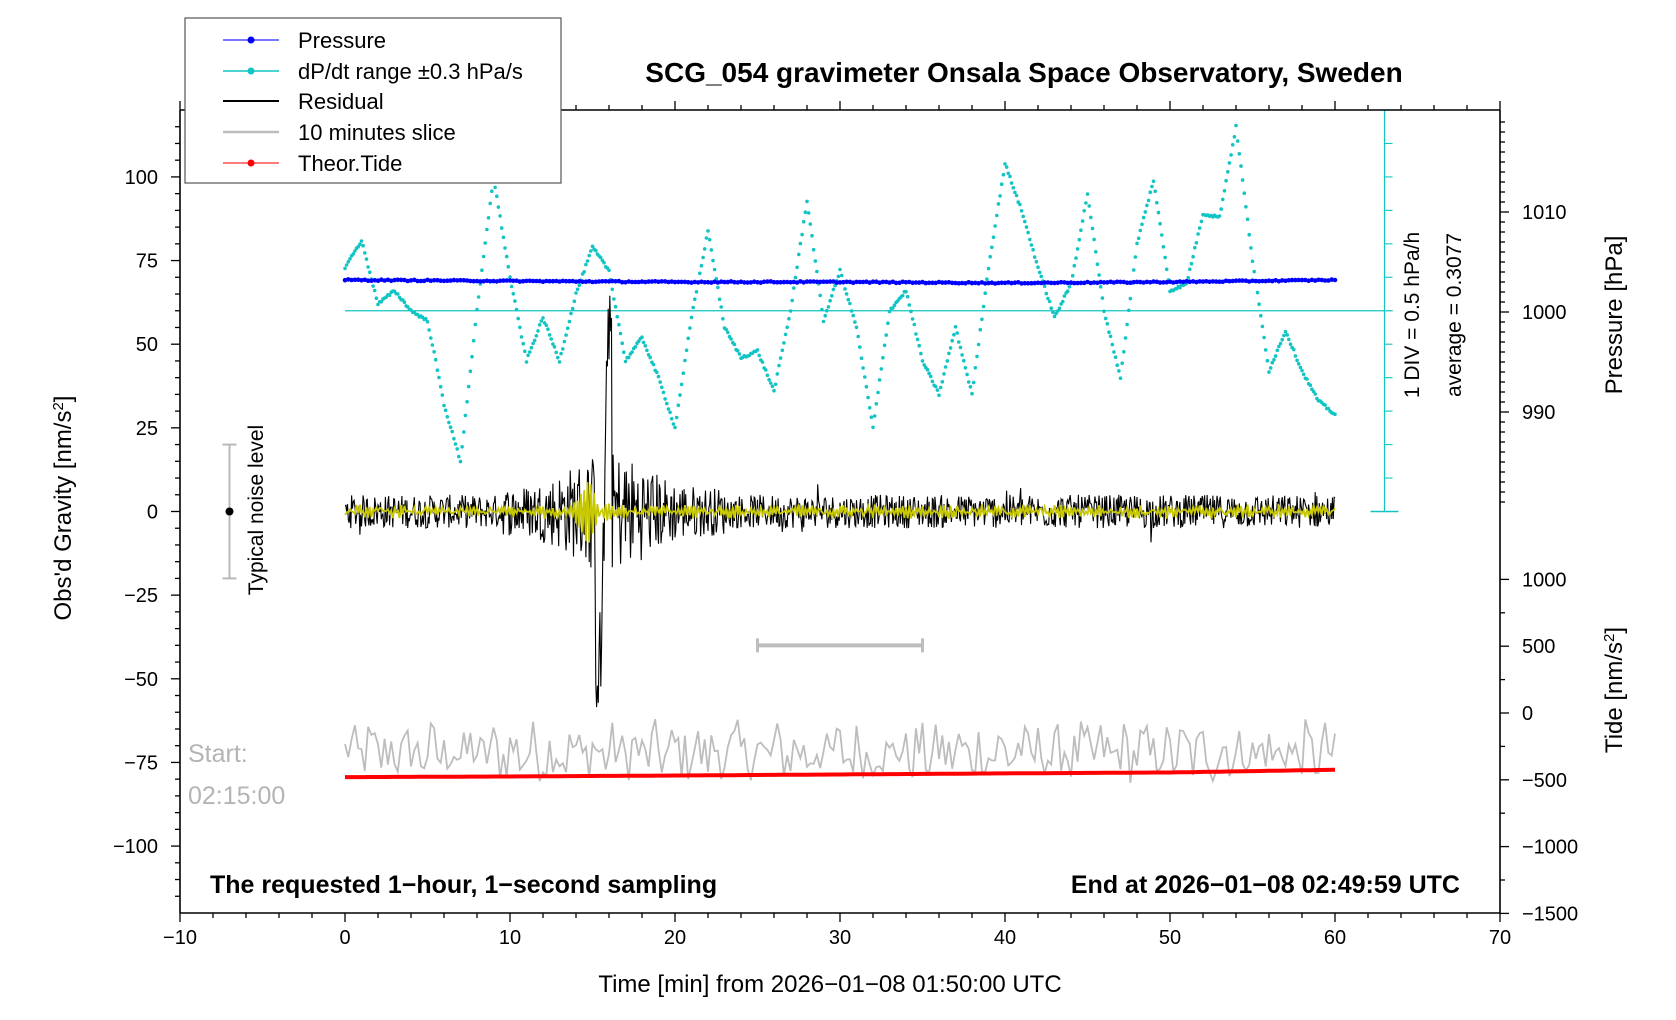 Image resolution: width=1676 pixels, height=1020 pixels. Describe the element at coordinates (341, 101) in the screenshot. I see `legend-residual-text: Residual` at that location.